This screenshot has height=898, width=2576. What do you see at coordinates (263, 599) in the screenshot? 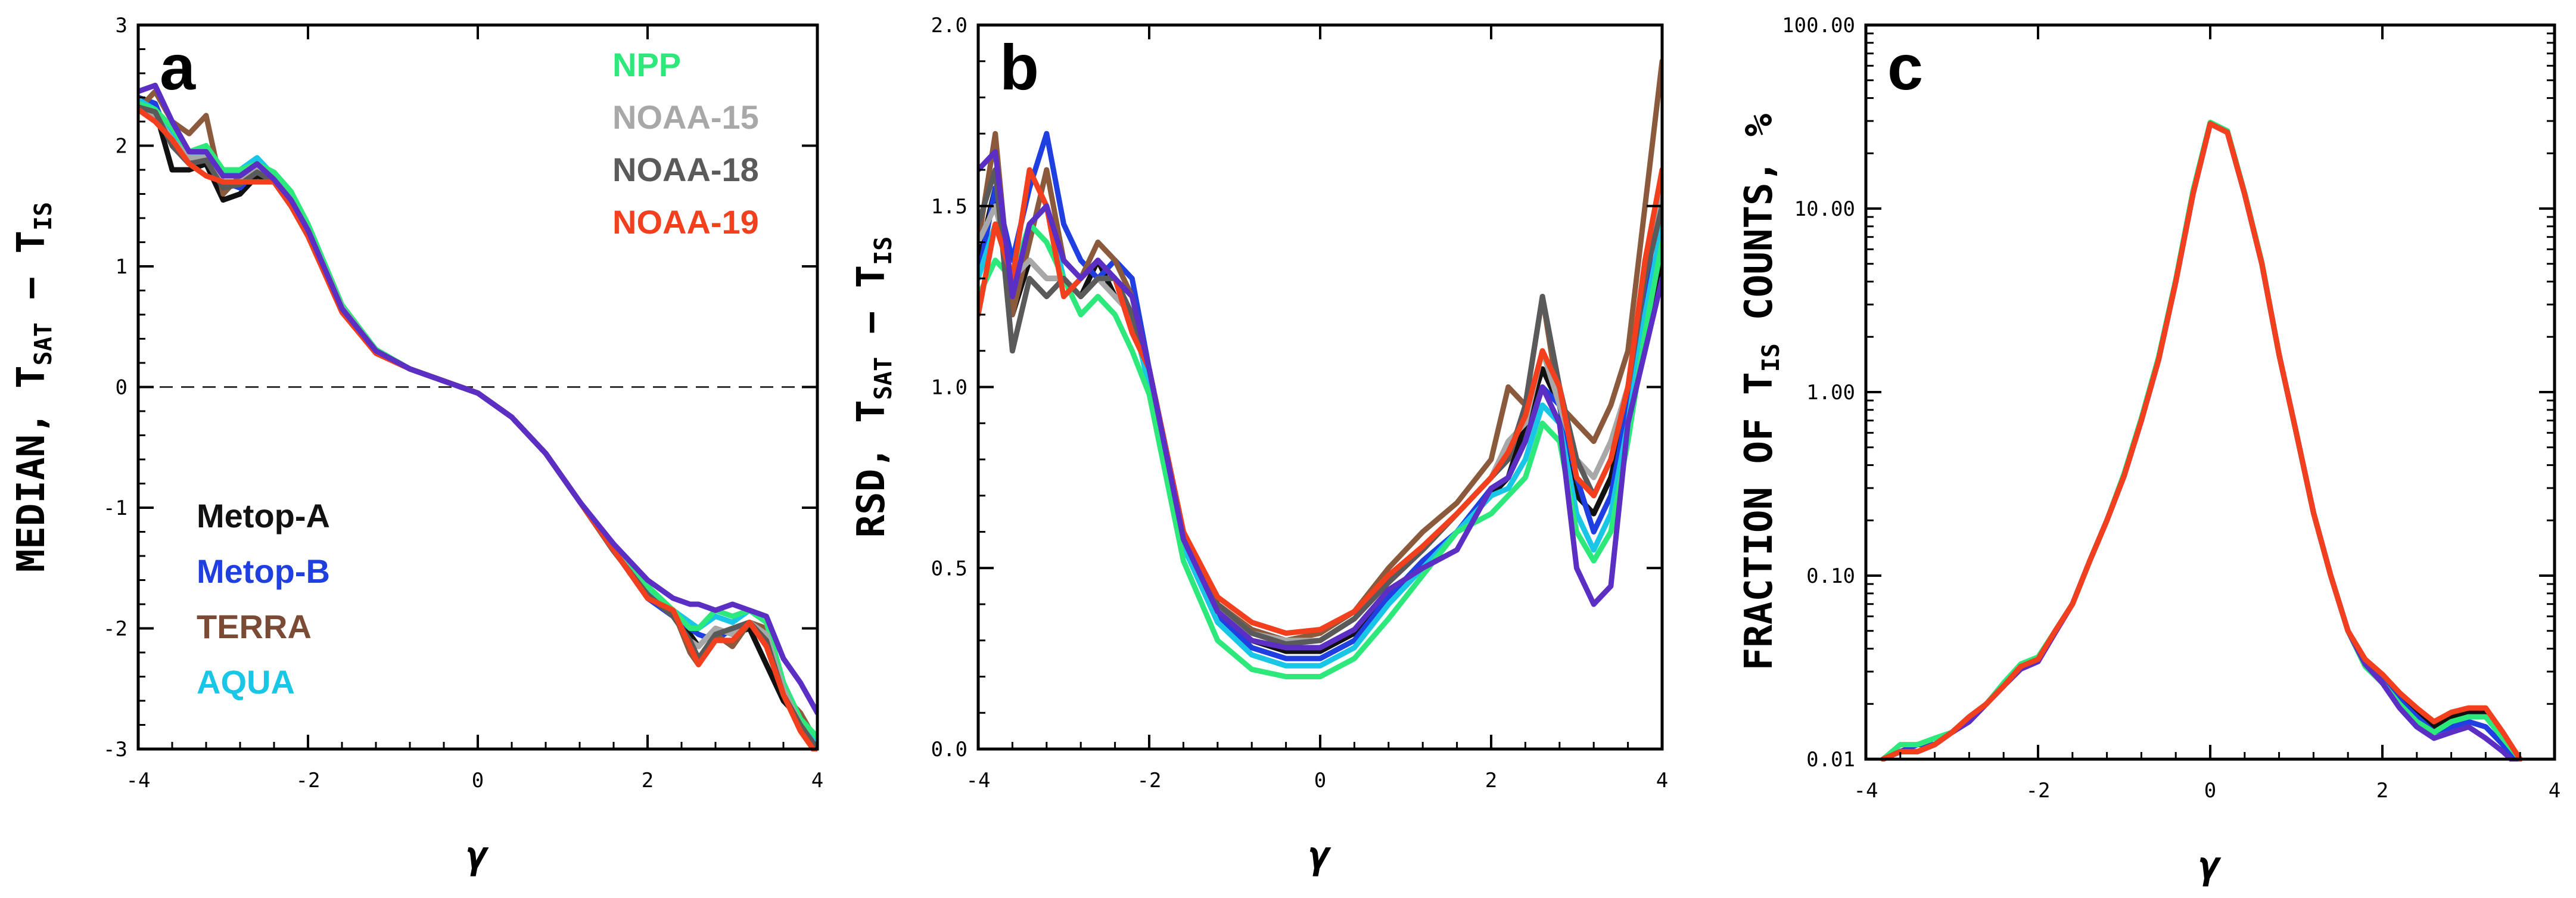
I see `legend-left: Metop-A Metop-B TERRA AQUA` at bounding box center [263, 599].